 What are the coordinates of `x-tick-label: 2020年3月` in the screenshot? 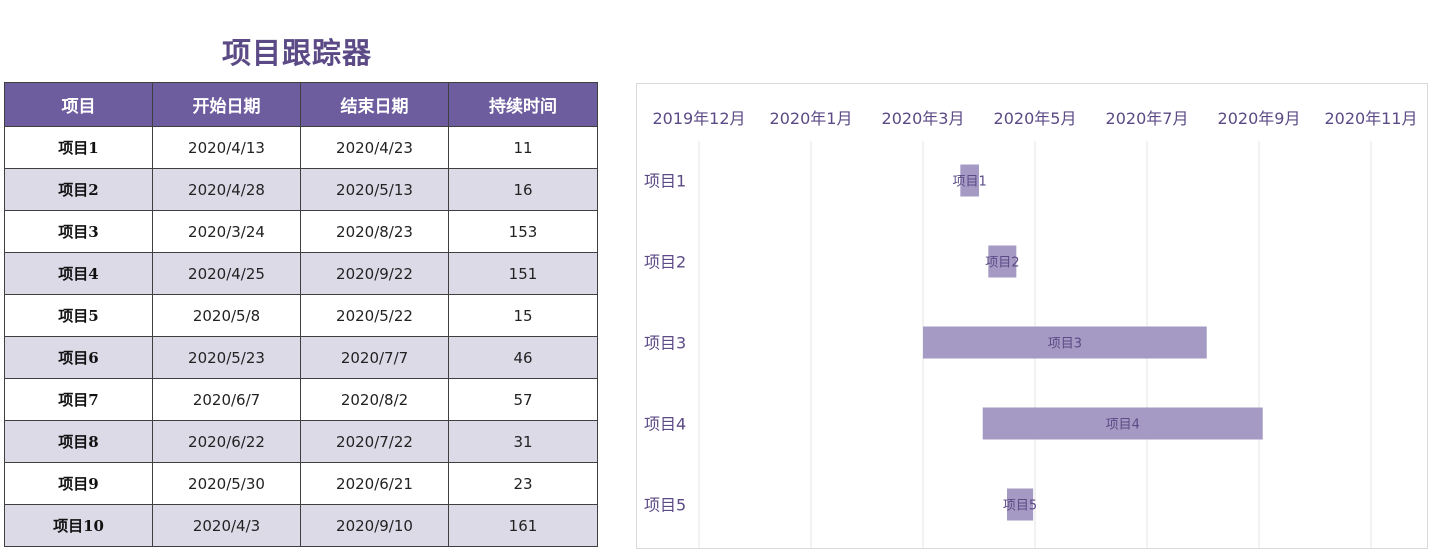 It's located at (923, 118).